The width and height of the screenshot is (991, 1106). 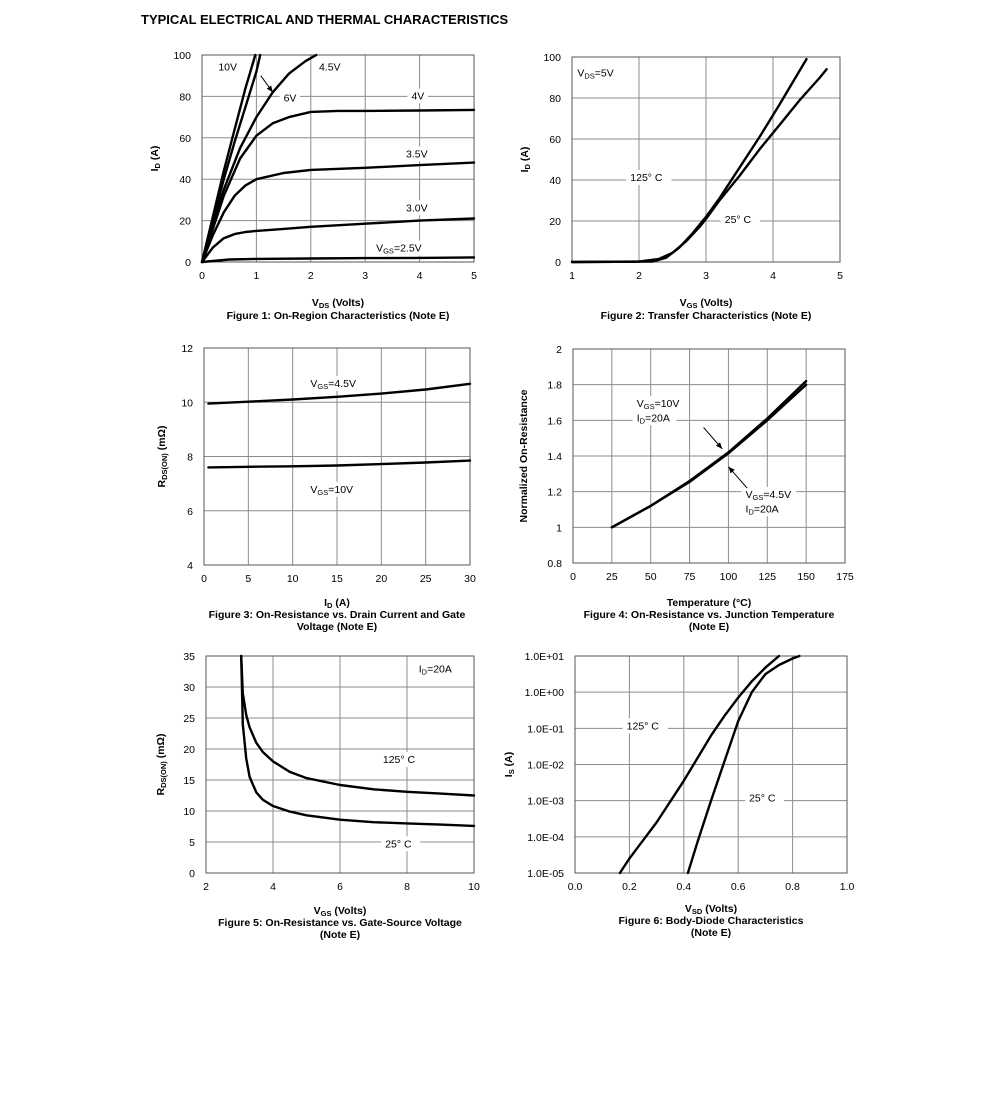 I want to click on fig5-y-axis-title-rest: (mΩ), so click(x=161, y=748).